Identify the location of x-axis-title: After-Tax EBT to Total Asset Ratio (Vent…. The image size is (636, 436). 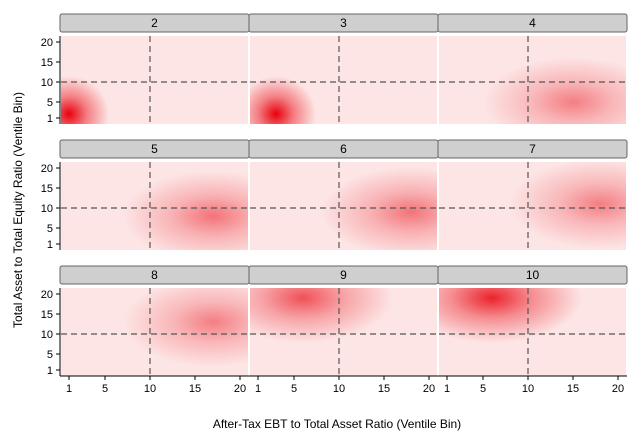
(337, 424).